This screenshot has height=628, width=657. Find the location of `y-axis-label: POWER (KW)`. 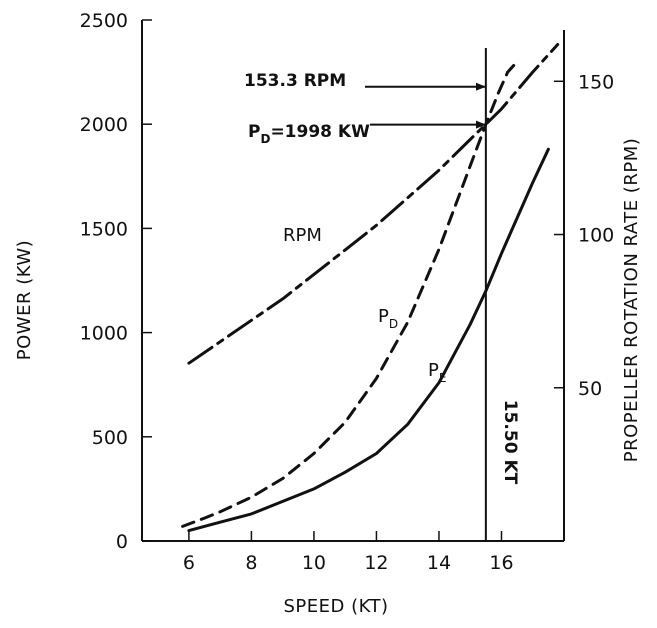

y-axis-label: POWER (KW) is located at coordinates (24, 300).